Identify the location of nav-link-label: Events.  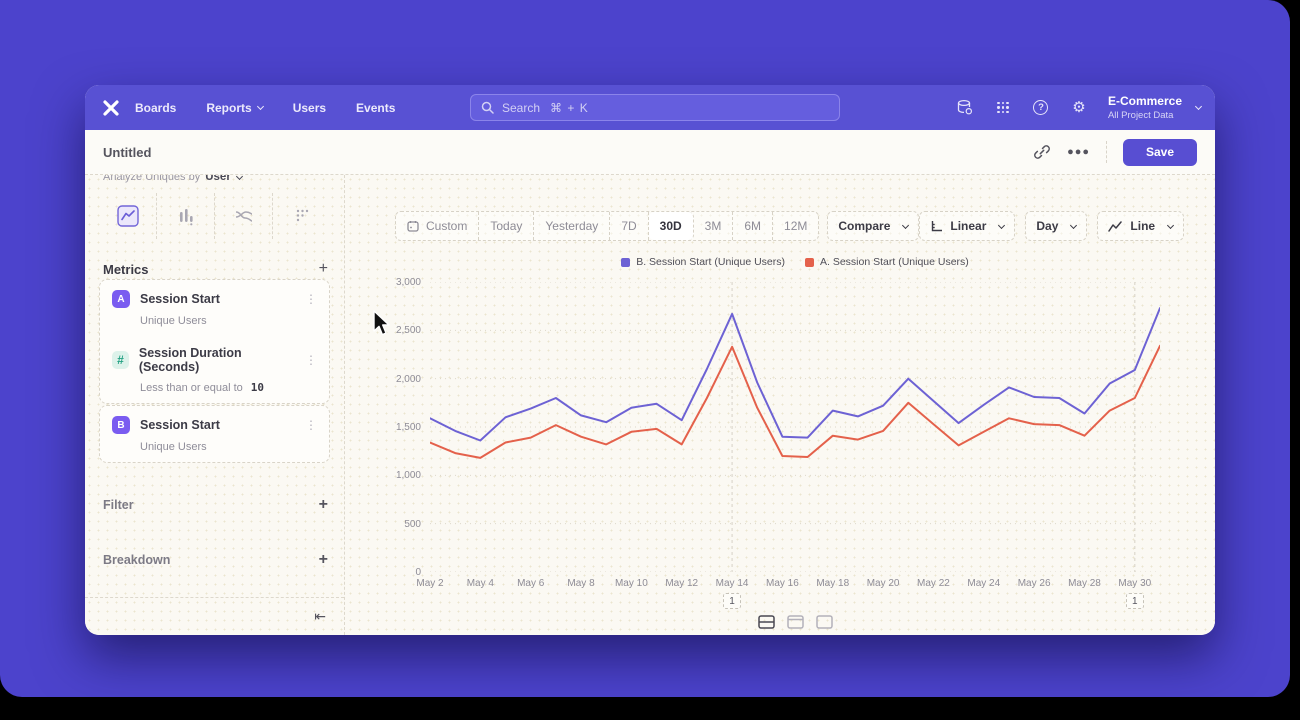
(376, 107).